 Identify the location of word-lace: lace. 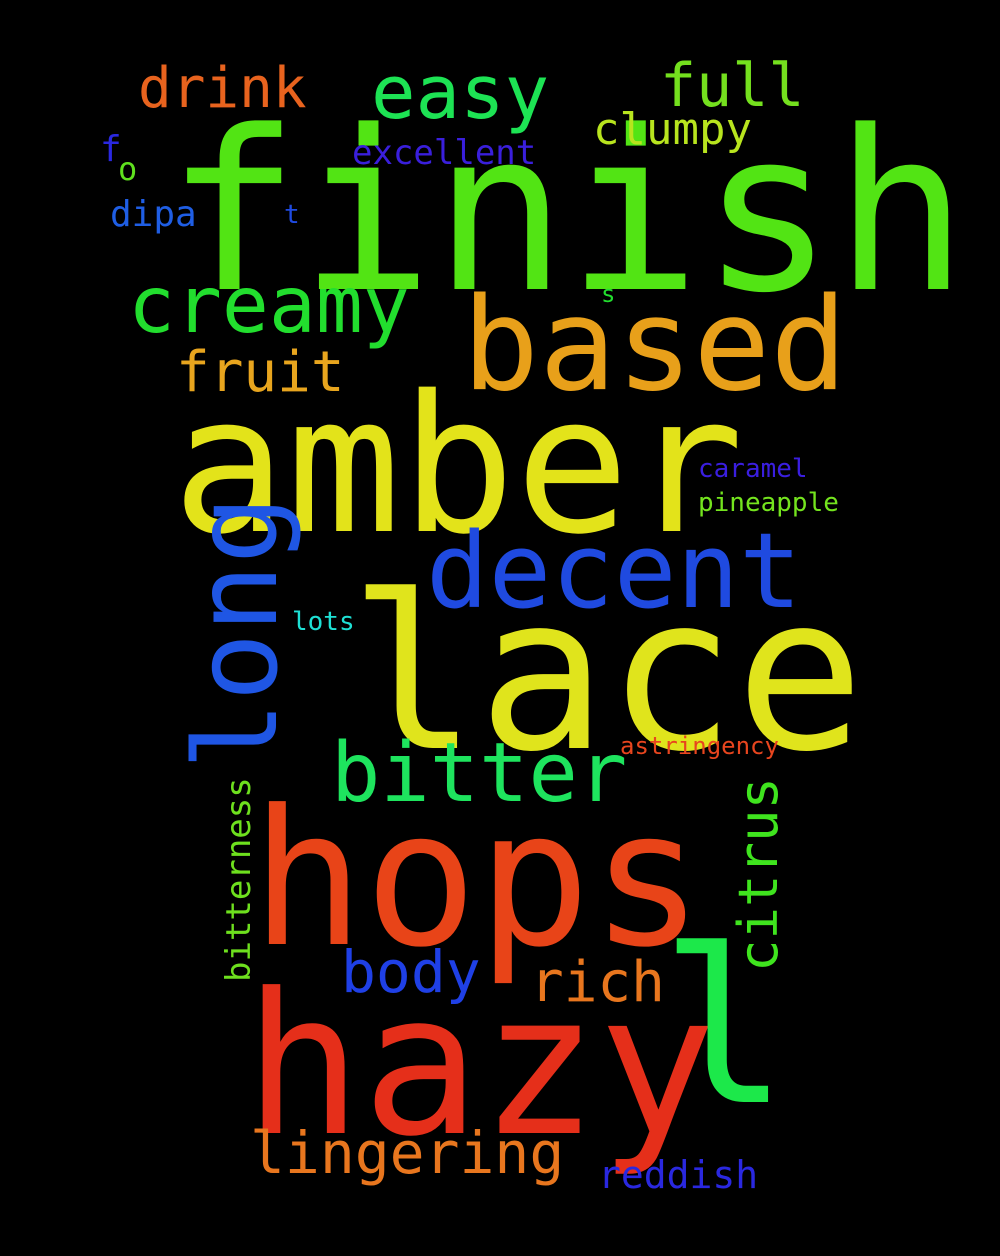
(607, 674).